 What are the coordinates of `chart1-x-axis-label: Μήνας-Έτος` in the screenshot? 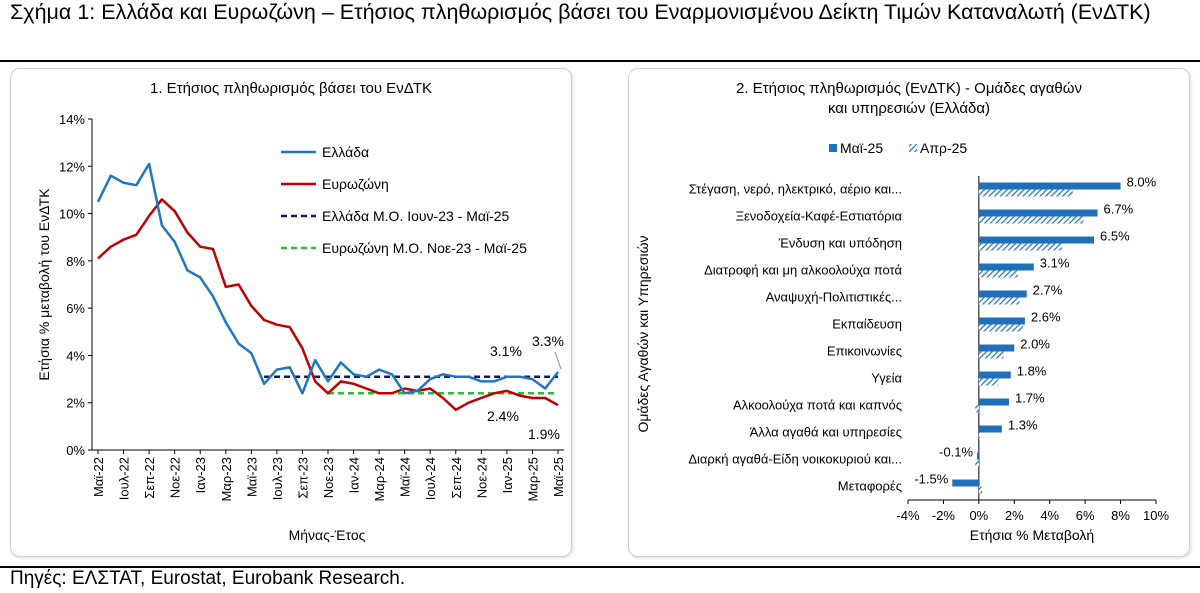 It's located at (327, 535).